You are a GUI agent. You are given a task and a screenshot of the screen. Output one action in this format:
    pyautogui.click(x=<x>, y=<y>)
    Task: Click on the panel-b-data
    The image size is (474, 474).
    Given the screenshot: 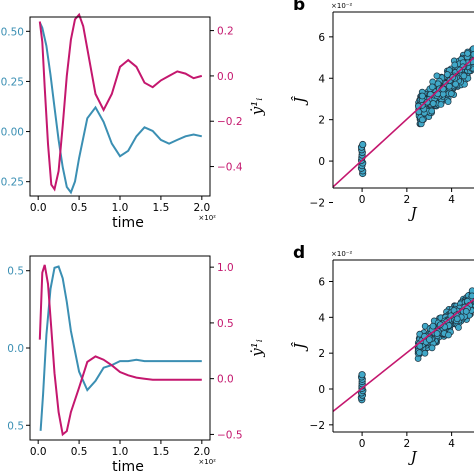 What is the action you would take?
    pyautogui.click(x=403, y=116)
    